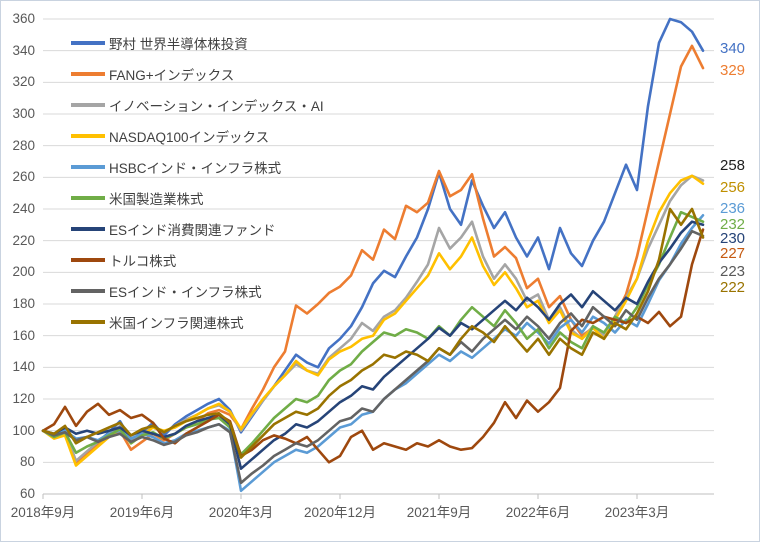 The image size is (760, 542). Describe the element at coordinates (637, 512) in the screenshot. I see `x-tick-label: 2023年3月` at that location.